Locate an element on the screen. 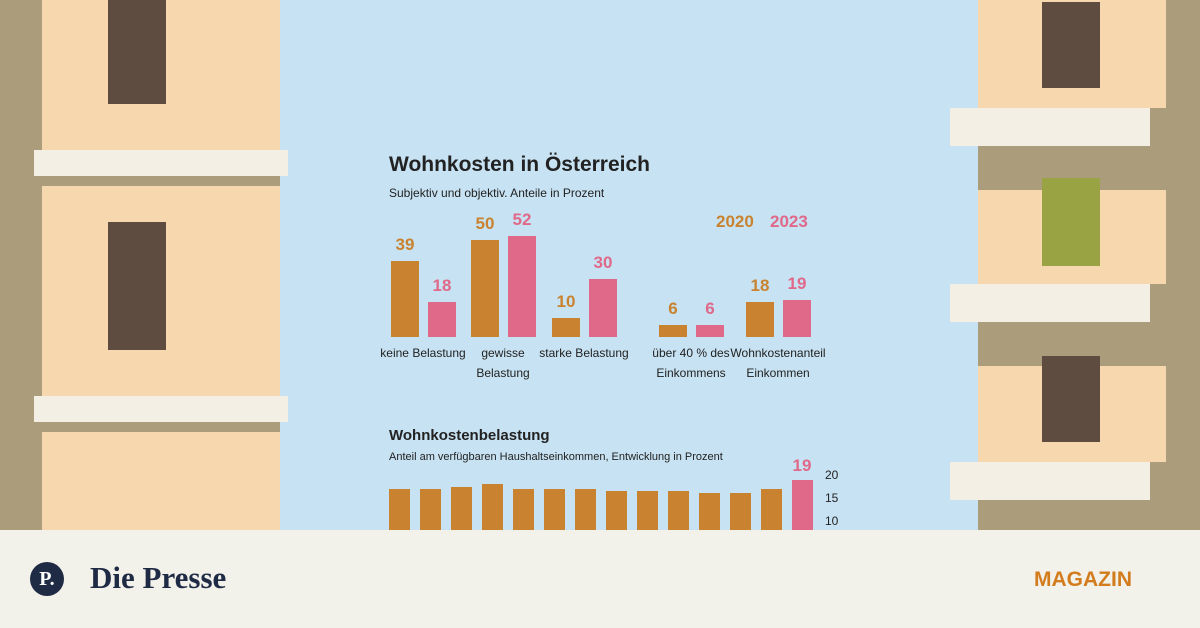 The height and width of the screenshot is (628, 1200). data-label: 39 is located at coordinates (405, 244).